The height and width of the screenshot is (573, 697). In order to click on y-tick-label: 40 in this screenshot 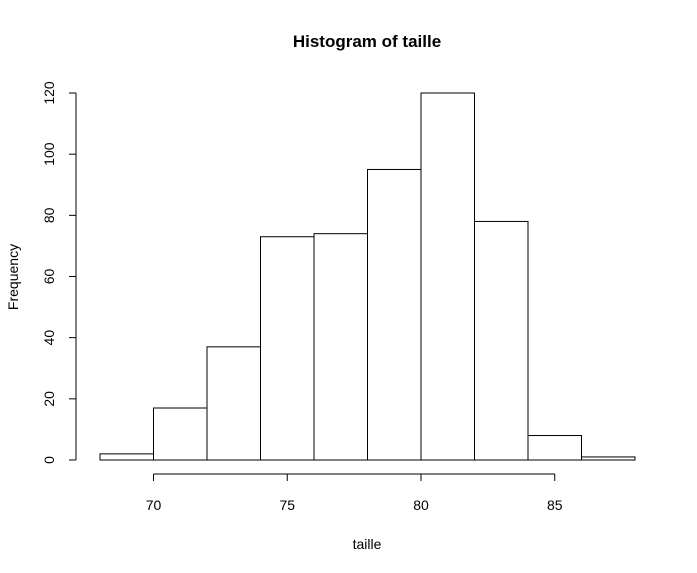, I will do `click(49, 338)`.